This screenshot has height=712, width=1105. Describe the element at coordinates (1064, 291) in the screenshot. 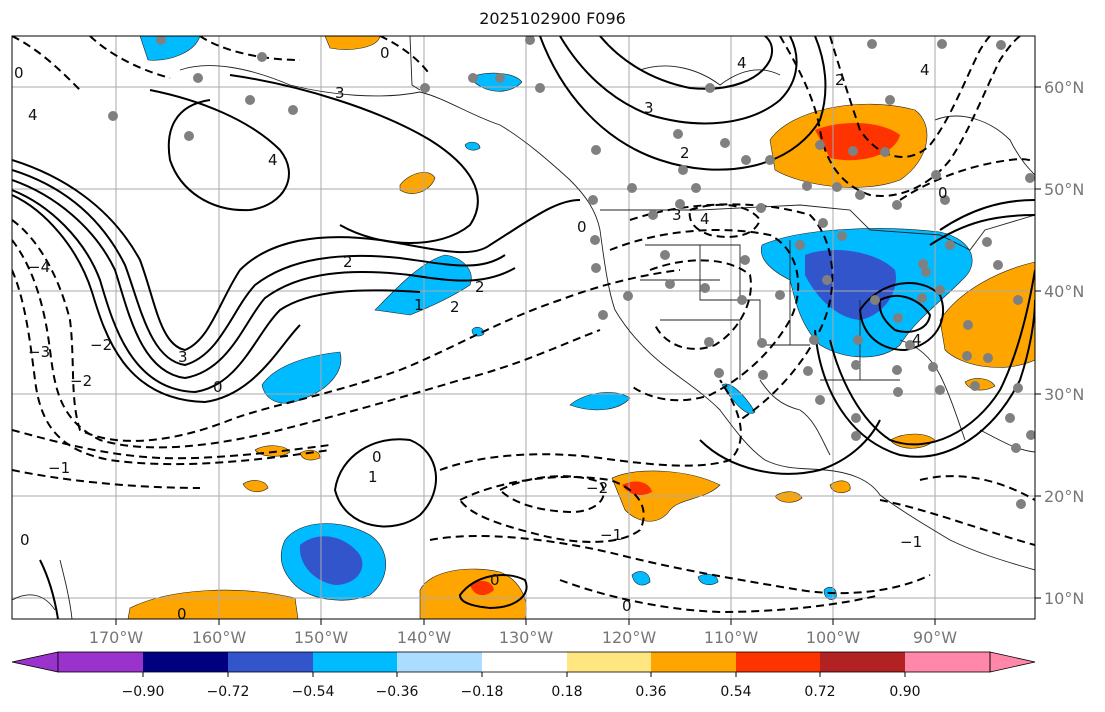

I see `lat-label: 40°N` at that location.